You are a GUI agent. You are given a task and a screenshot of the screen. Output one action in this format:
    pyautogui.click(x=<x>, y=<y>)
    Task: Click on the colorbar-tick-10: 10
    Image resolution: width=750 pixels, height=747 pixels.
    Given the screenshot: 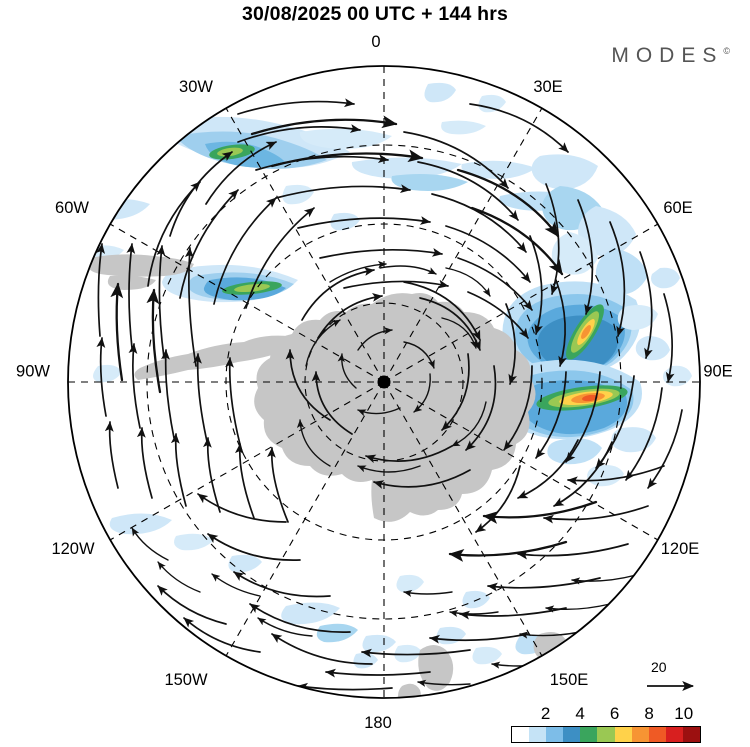 What is the action you would take?
    pyautogui.click(x=684, y=713)
    